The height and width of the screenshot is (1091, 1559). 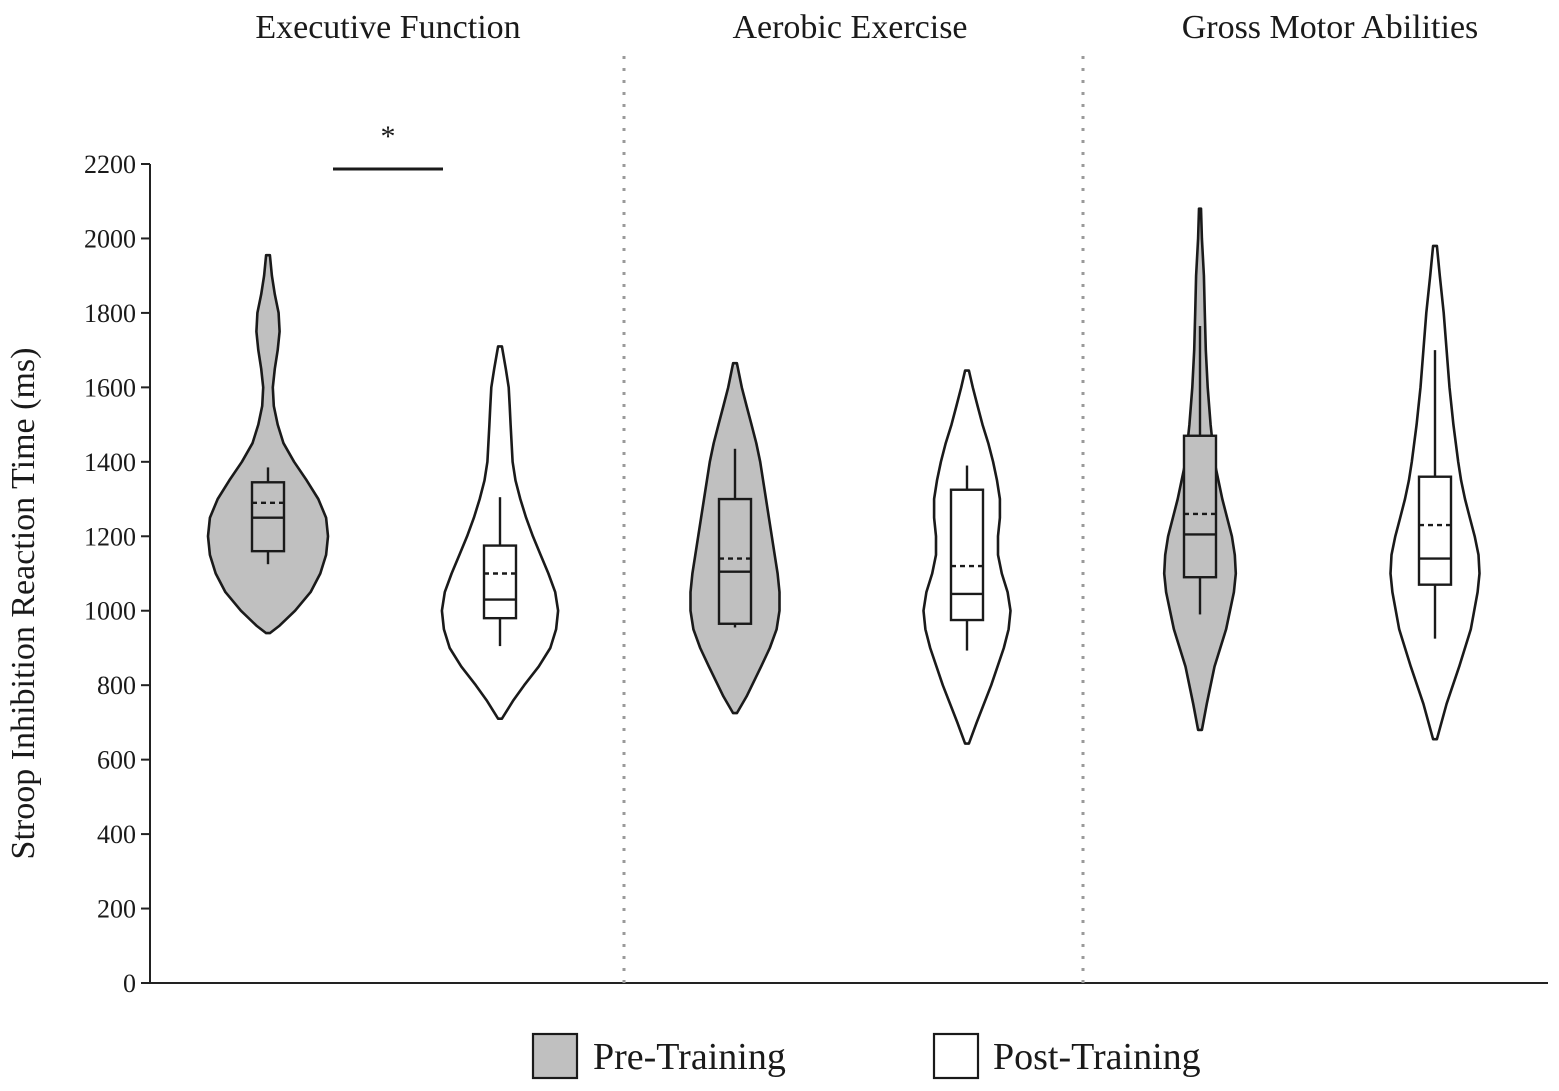 What do you see at coordinates (116, 685) in the screenshot?
I see `y-tick-label: 800` at bounding box center [116, 685].